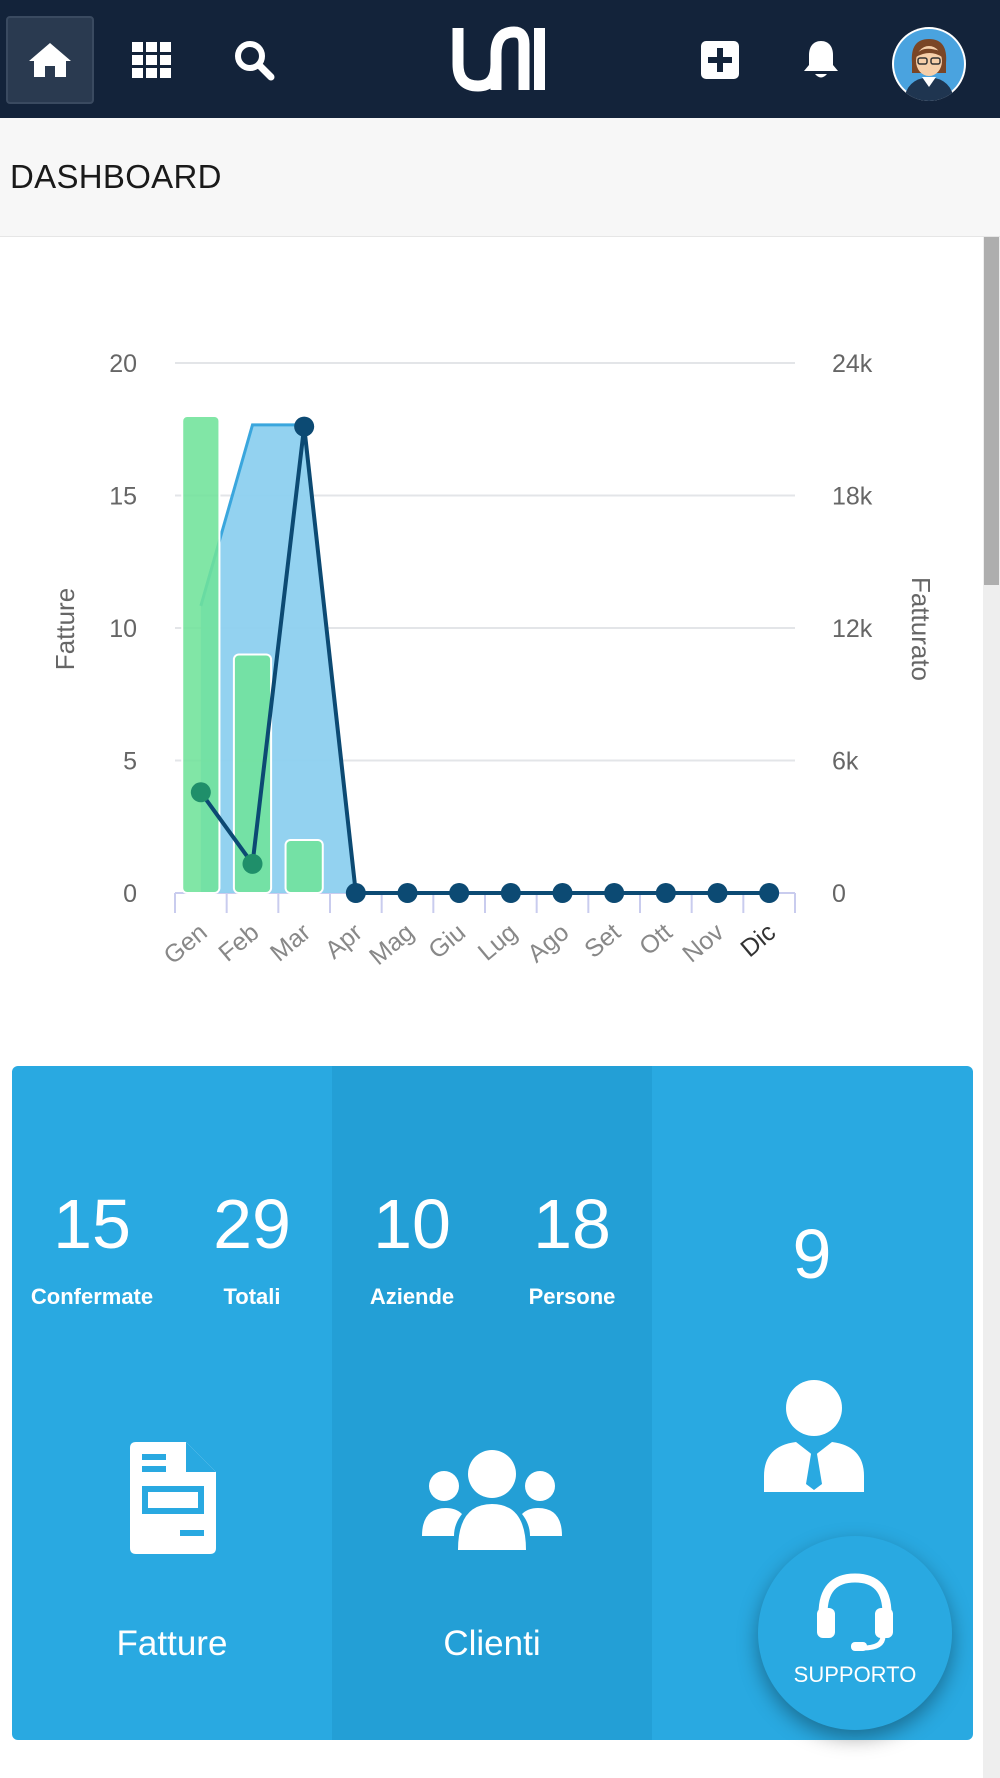 The image size is (1000, 1778). Describe the element at coordinates (492, 1403) in the screenshot. I see `tile-clienti: 10 Aziende 18 Persone Clienti` at that location.